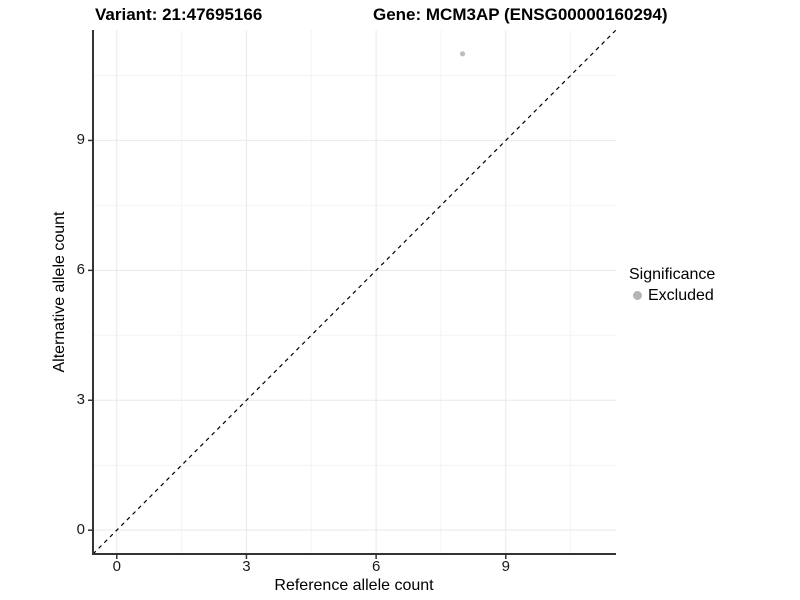 The image size is (800, 600). I want to click on legend-key-dot-icon, so click(637, 295).